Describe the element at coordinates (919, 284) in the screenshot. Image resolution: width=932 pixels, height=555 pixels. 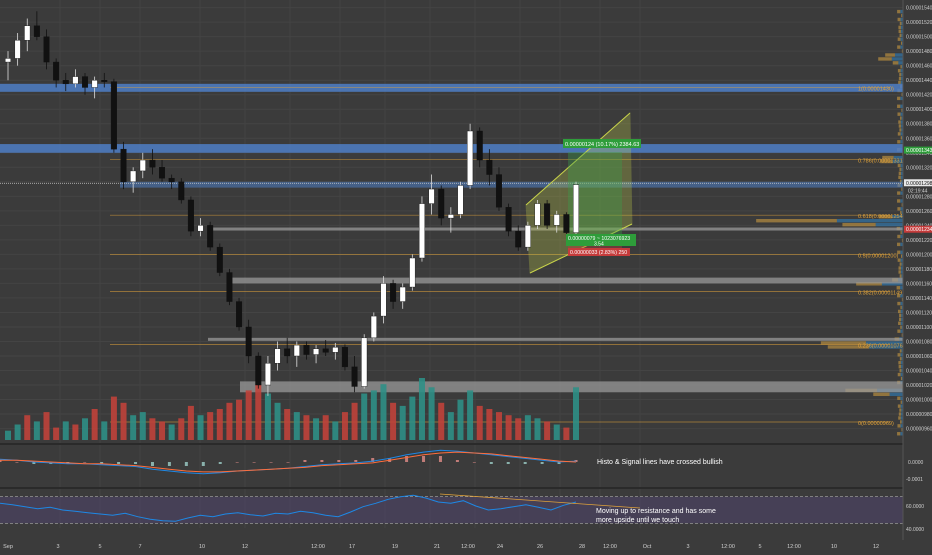
I see `price-tick-label: 0.00001160` at that location.